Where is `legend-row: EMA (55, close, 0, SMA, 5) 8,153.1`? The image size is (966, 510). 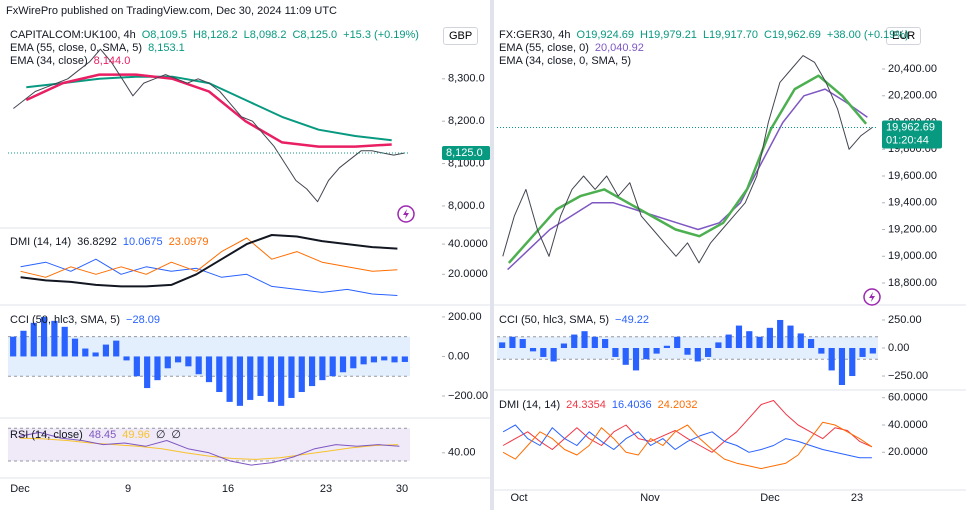
legend-row: EMA (55, close, 0, SMA, 5) 8,153.1 is located at coordinates (217, 48).